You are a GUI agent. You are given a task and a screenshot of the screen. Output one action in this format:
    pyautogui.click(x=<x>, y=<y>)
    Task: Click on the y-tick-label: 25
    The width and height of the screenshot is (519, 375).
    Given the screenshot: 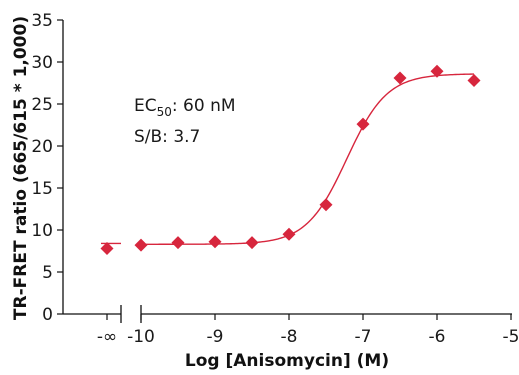 What is the action you would take?
    pyautogui.click(x=42, y=105)
    